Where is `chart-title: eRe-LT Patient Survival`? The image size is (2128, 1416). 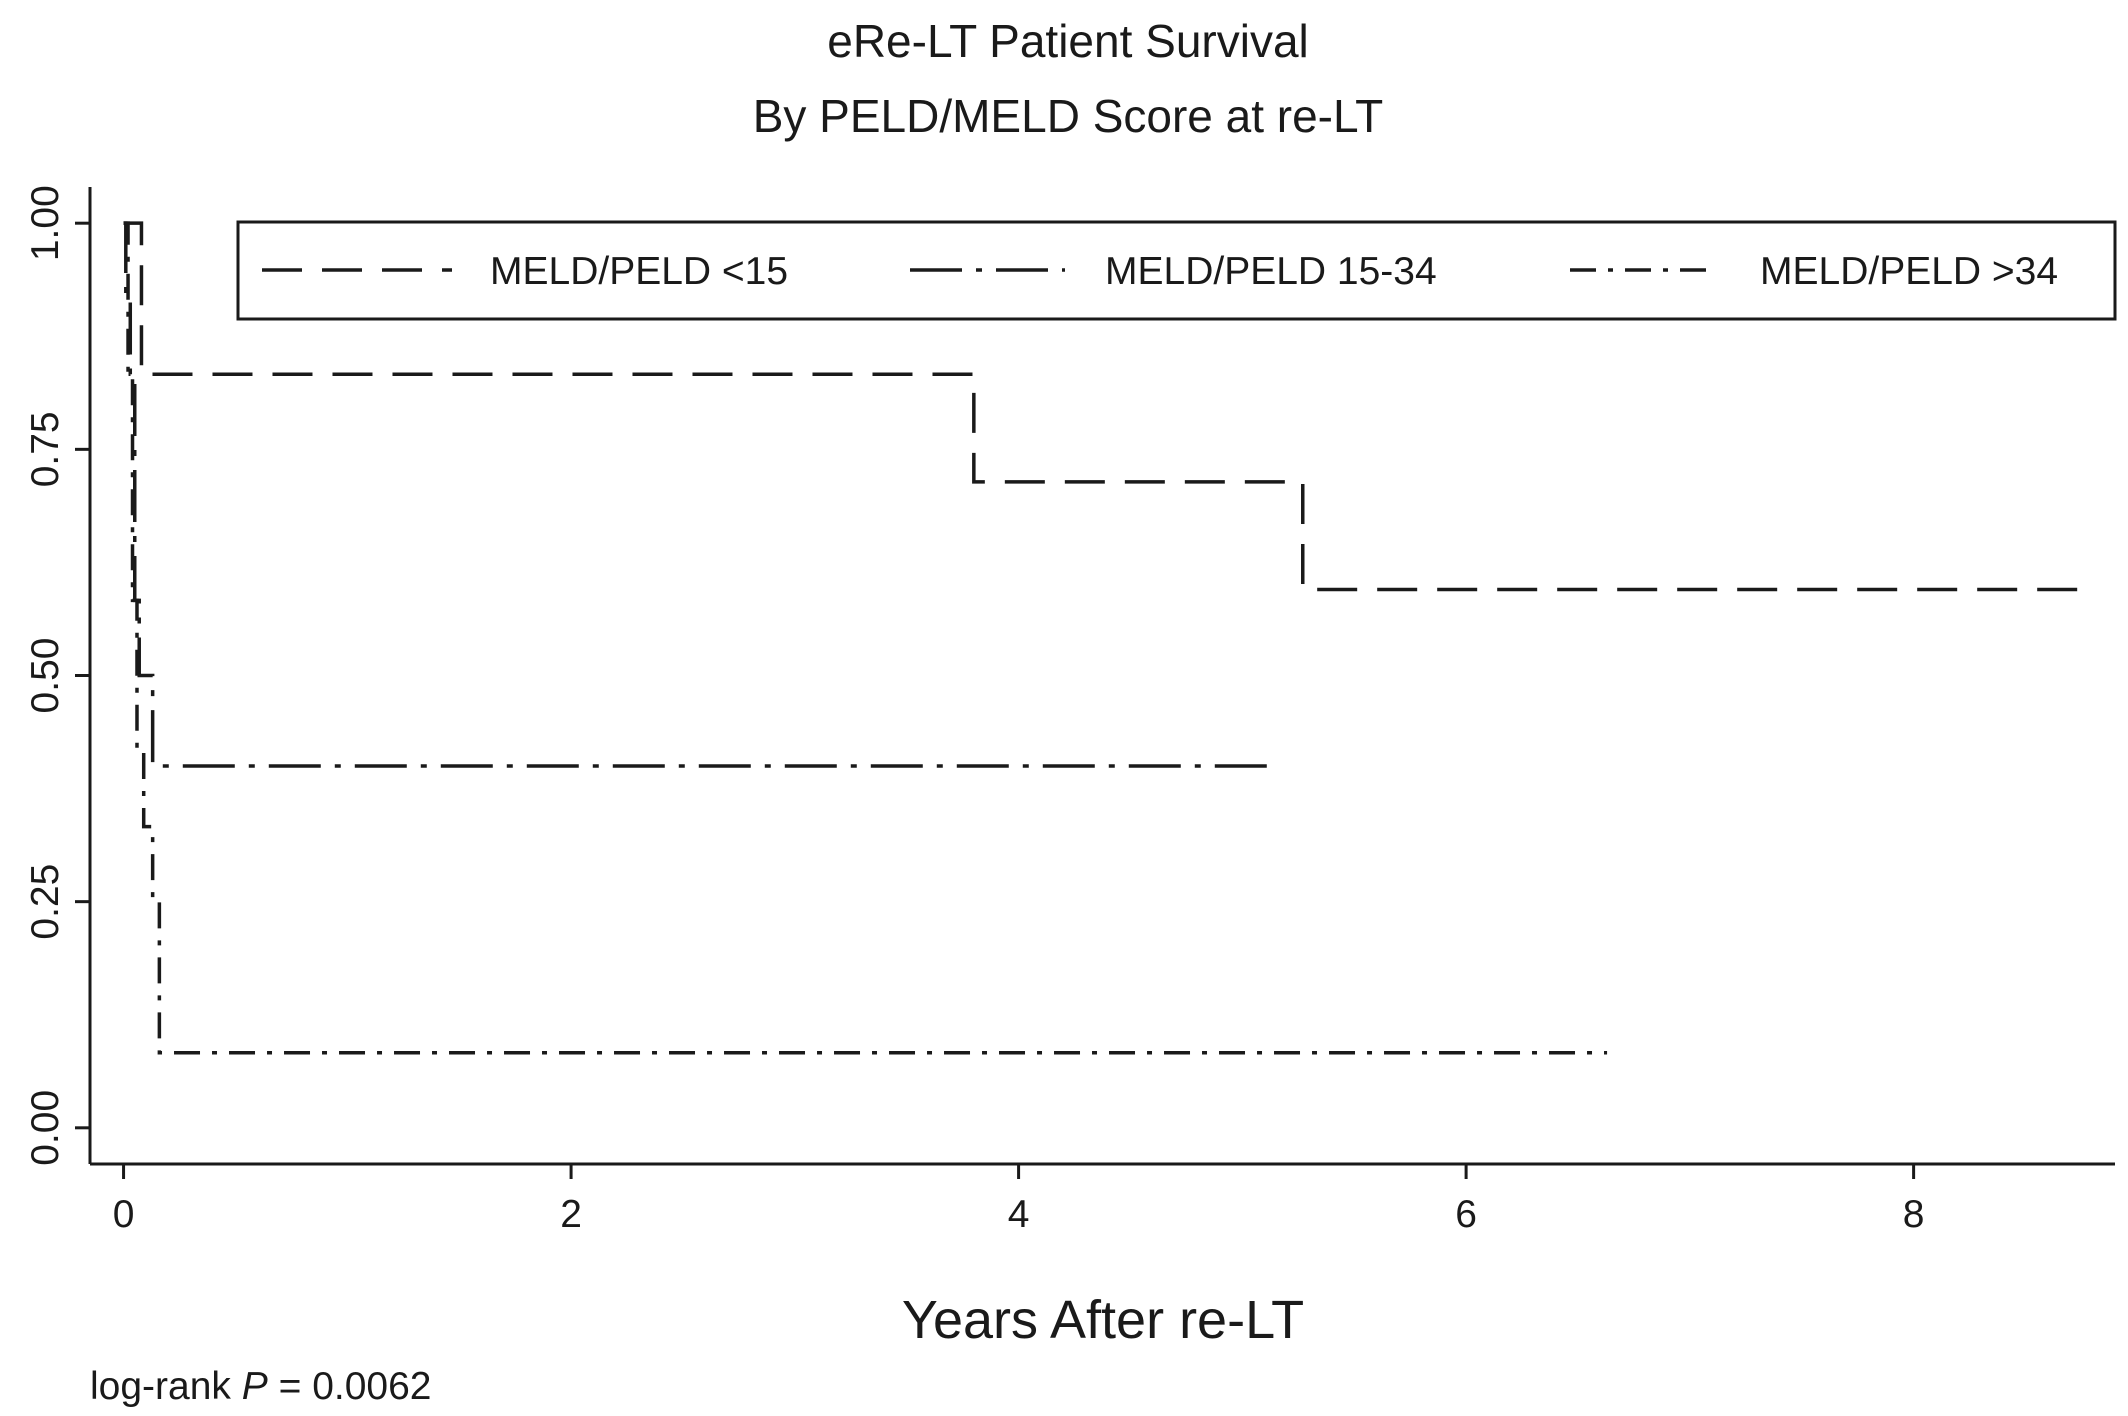
chart-title: eRe-LT Patient Survival is located at coordinates (1068, 41).